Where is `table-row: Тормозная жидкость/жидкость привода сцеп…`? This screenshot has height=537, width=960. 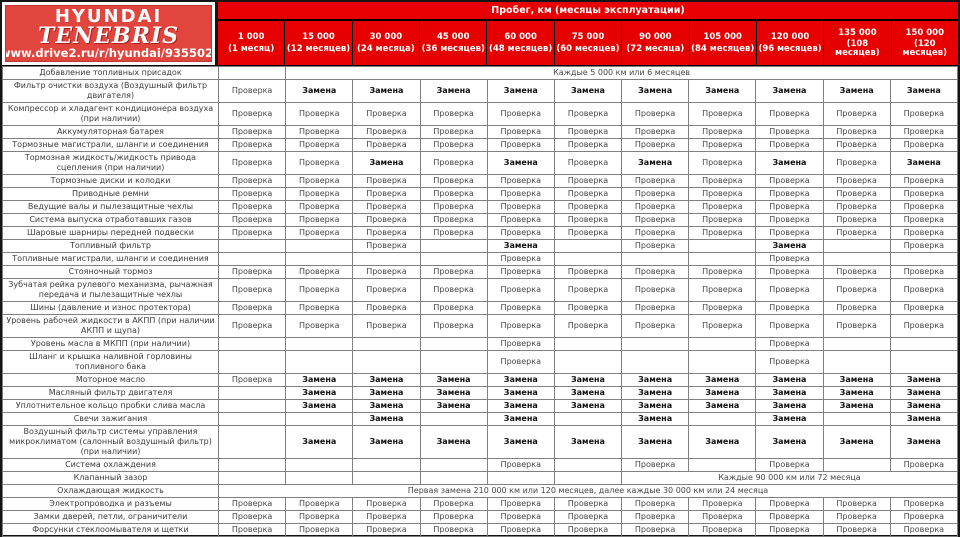 table-row: Тормозная жидкость/жидкость привода сцеп… is located at coordinates (480, 163).